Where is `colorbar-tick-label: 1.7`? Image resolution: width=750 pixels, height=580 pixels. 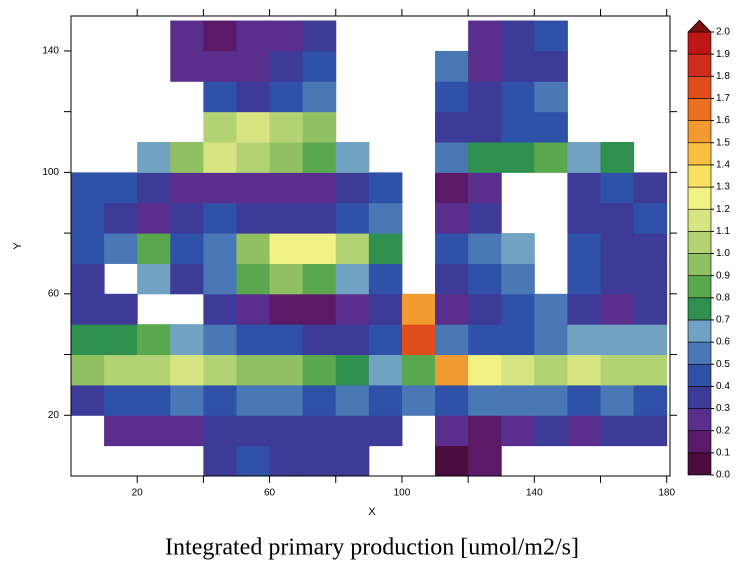
colorbar-tick-label: 1.7 is located at coordinates (723, 98).